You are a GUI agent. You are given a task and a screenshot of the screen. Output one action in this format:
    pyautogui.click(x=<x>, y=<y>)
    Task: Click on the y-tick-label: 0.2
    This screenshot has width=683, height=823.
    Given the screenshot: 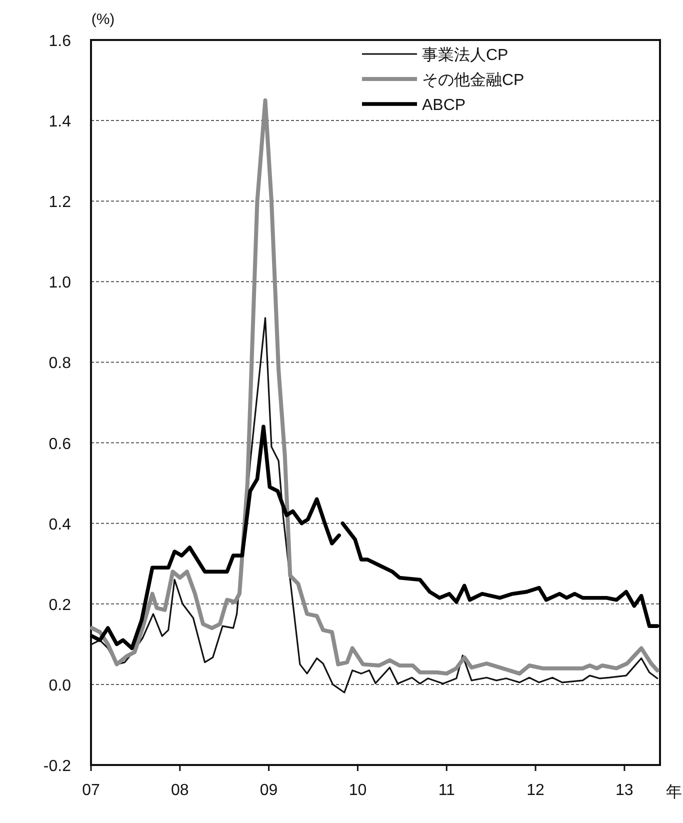 What is the action you would take?
    pyautogui.click(x=60, y=605)
    